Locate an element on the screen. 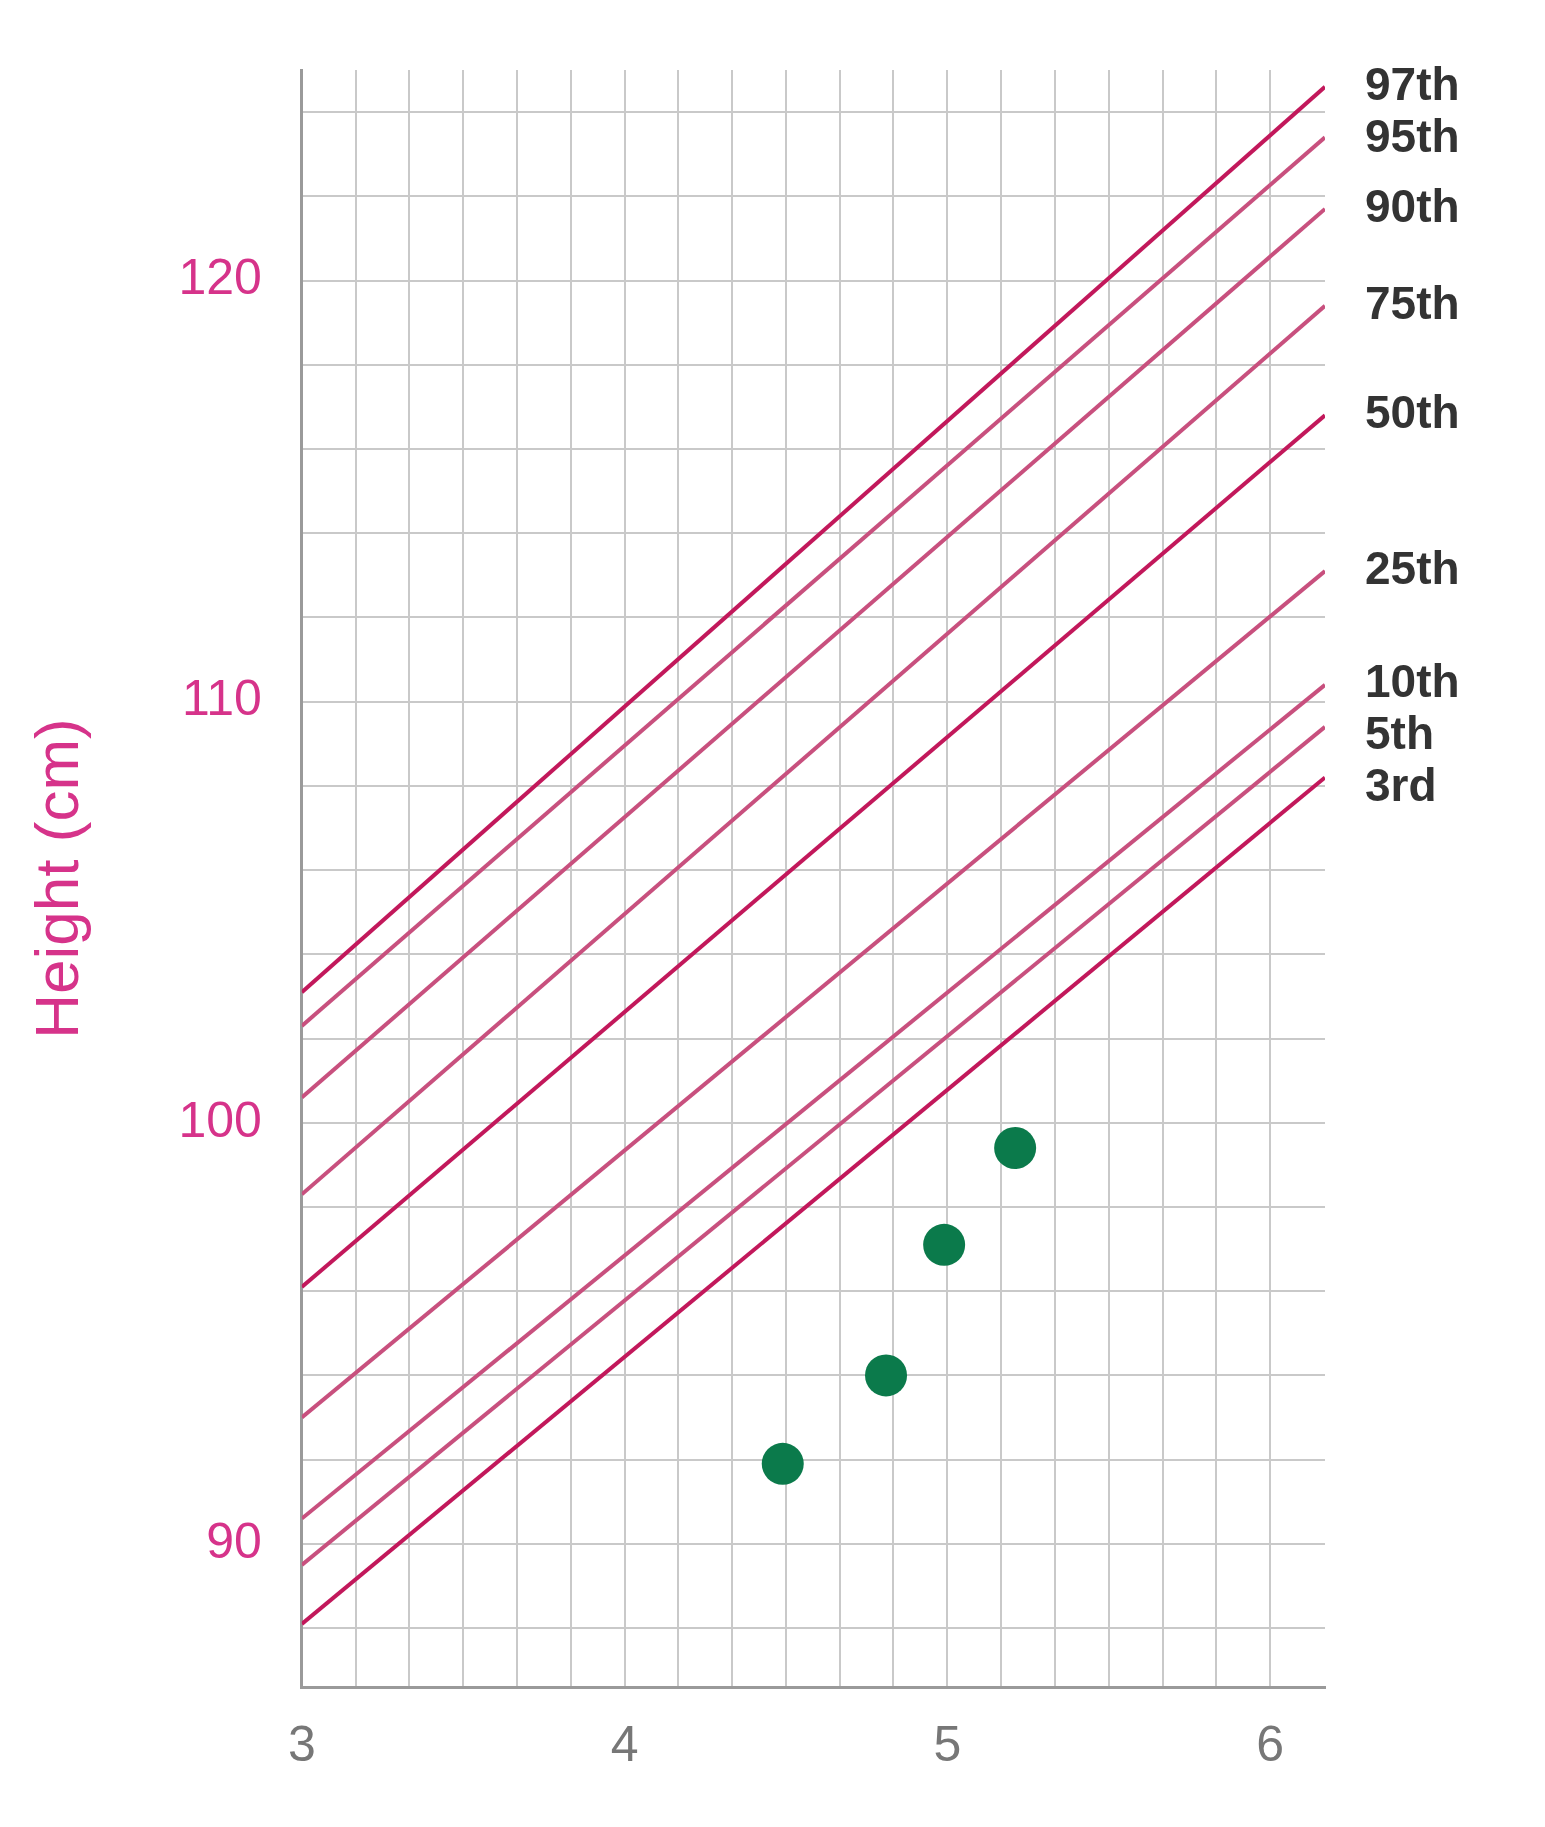  series-label: 5th is located at coordinates (1399, 733).